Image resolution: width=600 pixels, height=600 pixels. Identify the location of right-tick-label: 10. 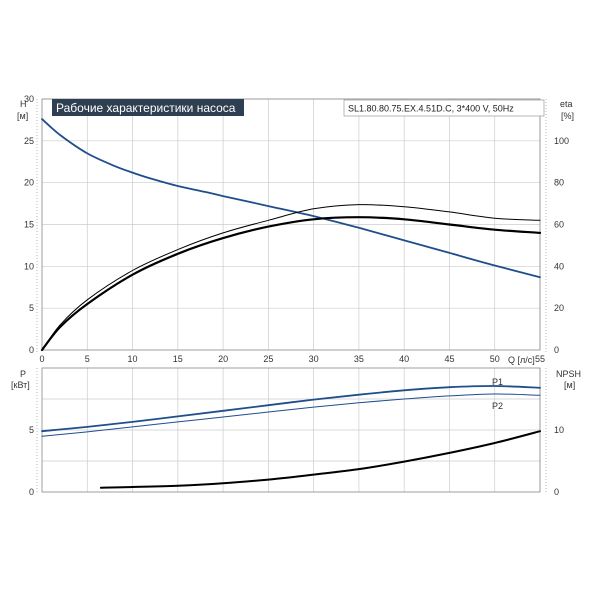
(559, 430).